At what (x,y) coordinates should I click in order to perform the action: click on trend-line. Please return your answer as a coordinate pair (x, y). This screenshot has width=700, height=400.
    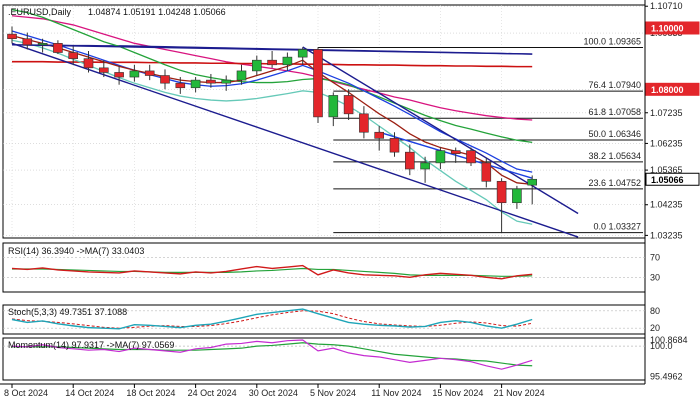
    Looking at the image, I should click on (272, 49).